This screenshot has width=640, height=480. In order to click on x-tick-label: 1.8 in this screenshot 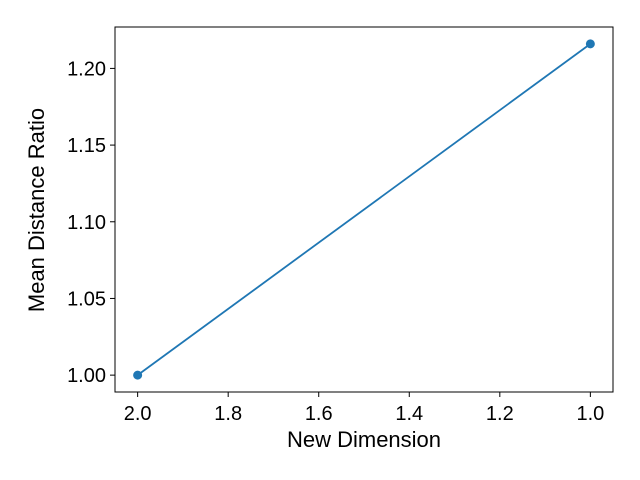, I will do `click(228, 414)`.